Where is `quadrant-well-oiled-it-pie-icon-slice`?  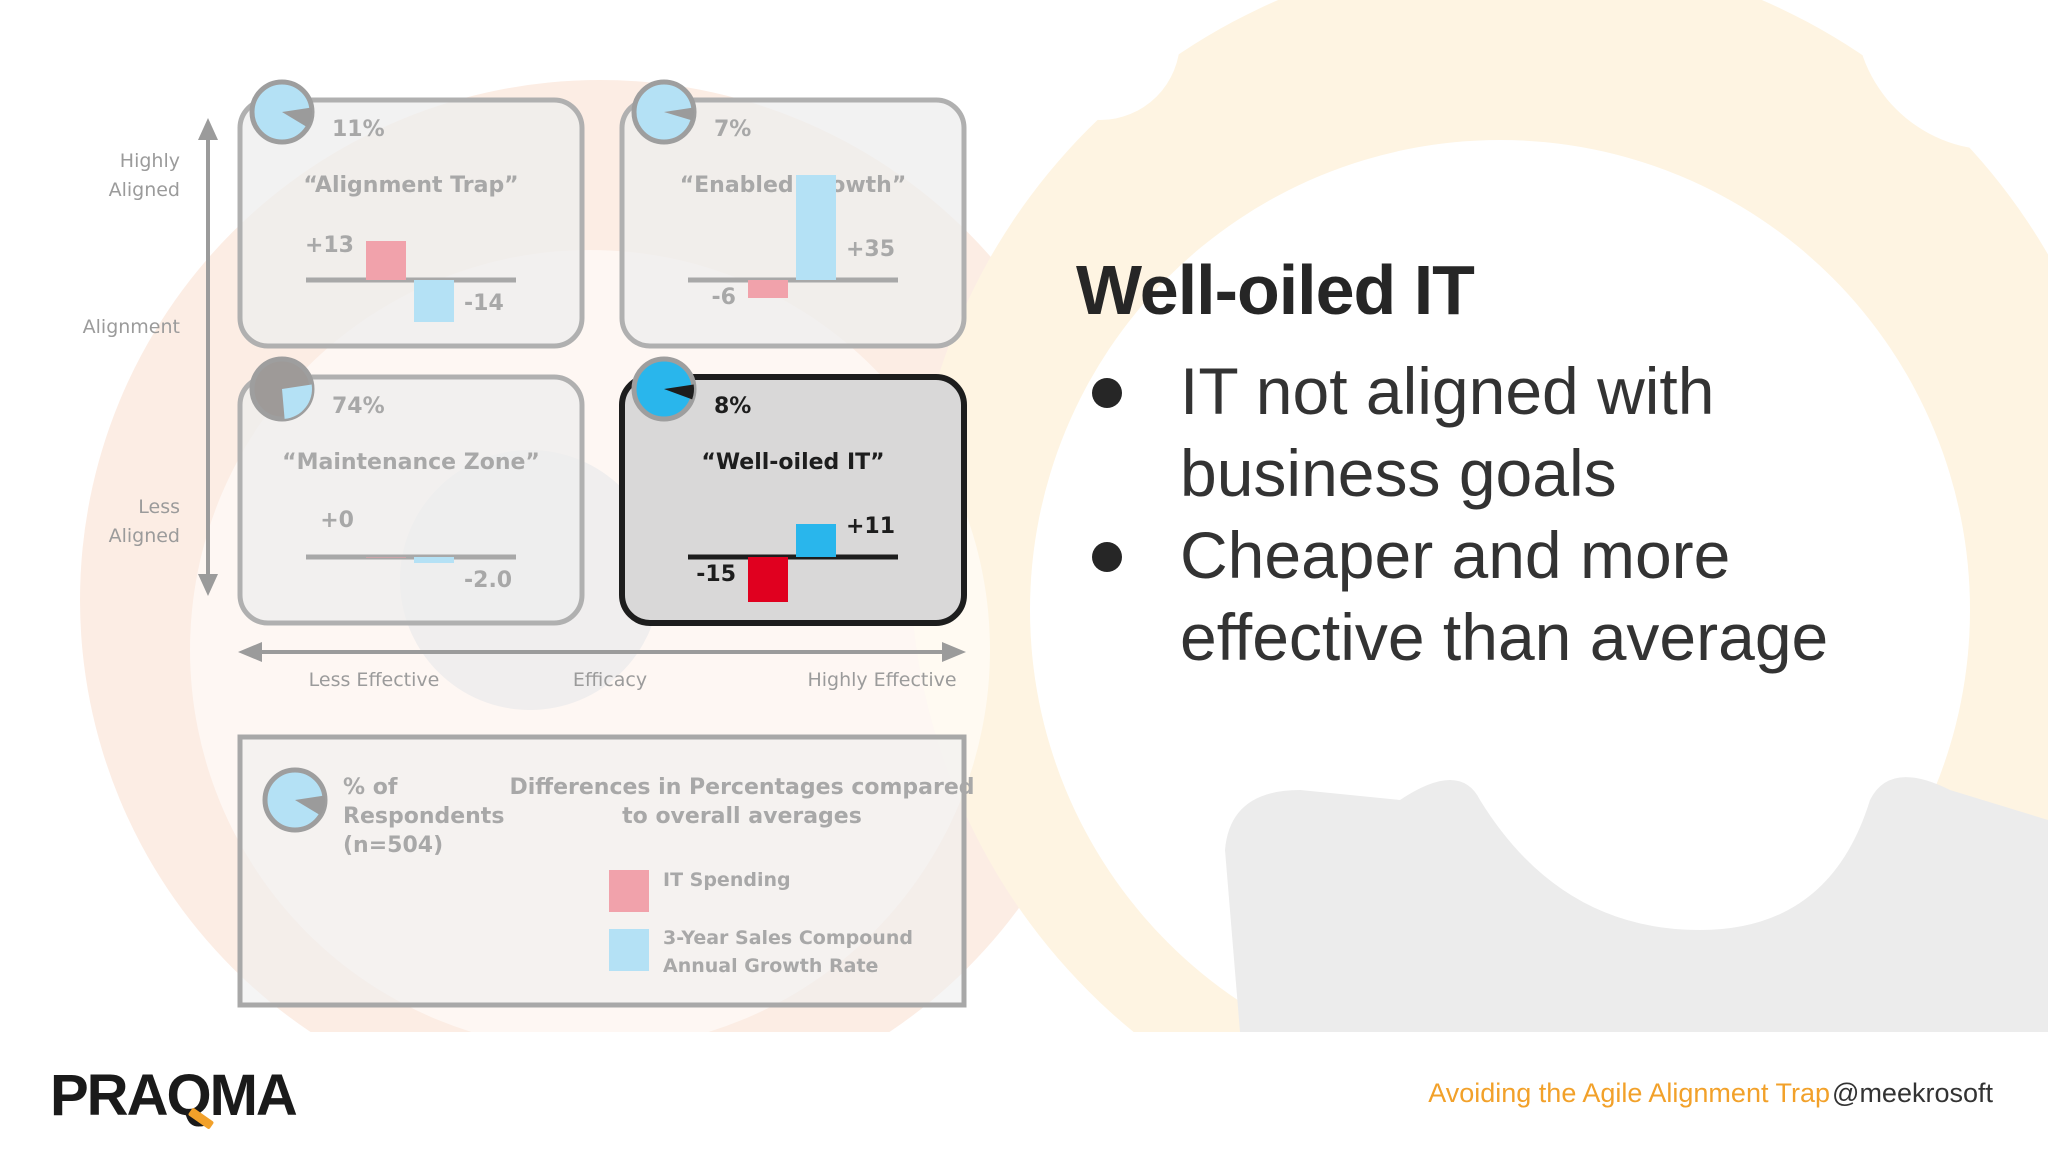 quadrant-well-oiled-it-pie-icon-slice is located at coordinates (679, 392).